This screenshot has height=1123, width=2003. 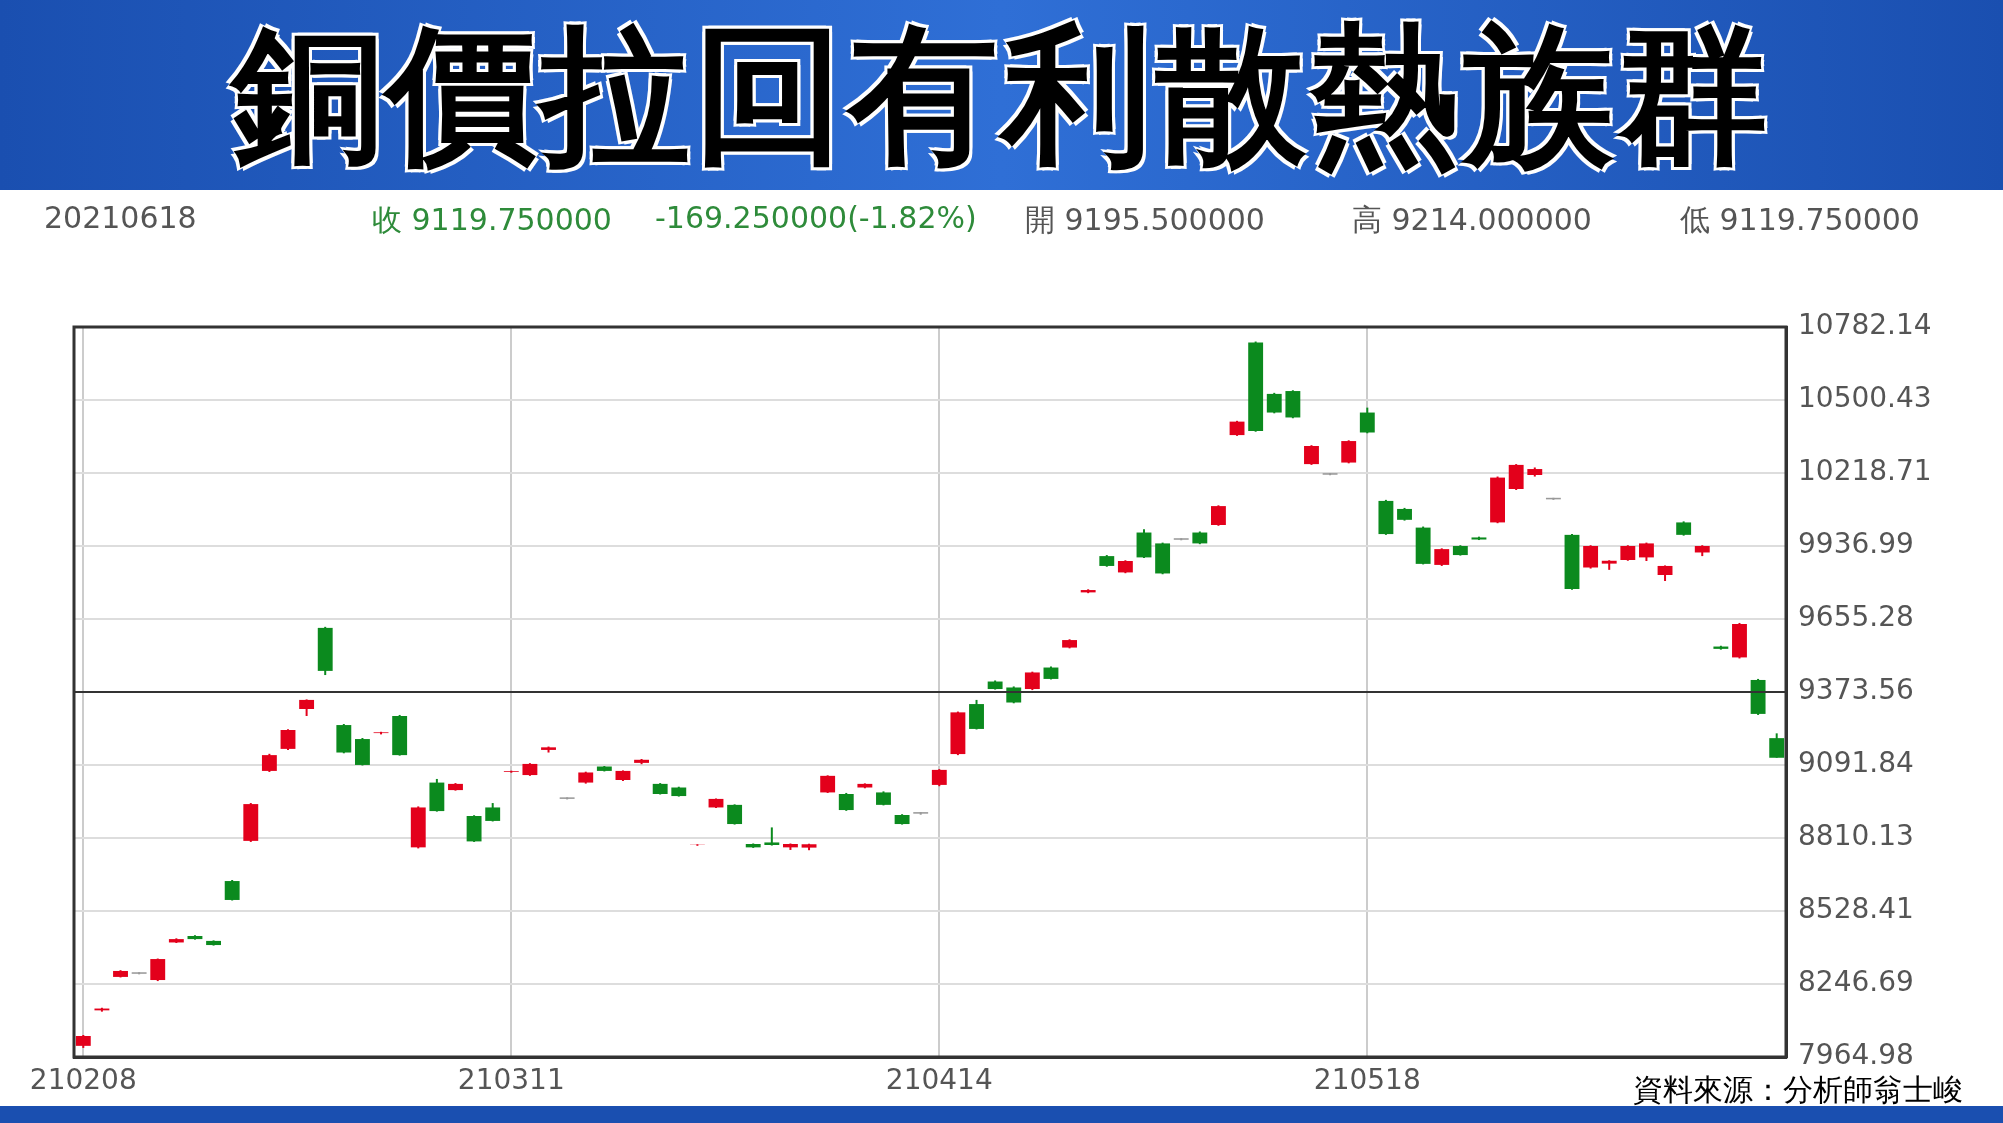 I want to click on x-tick-label: 210518, so click(x=1367, y=1080).